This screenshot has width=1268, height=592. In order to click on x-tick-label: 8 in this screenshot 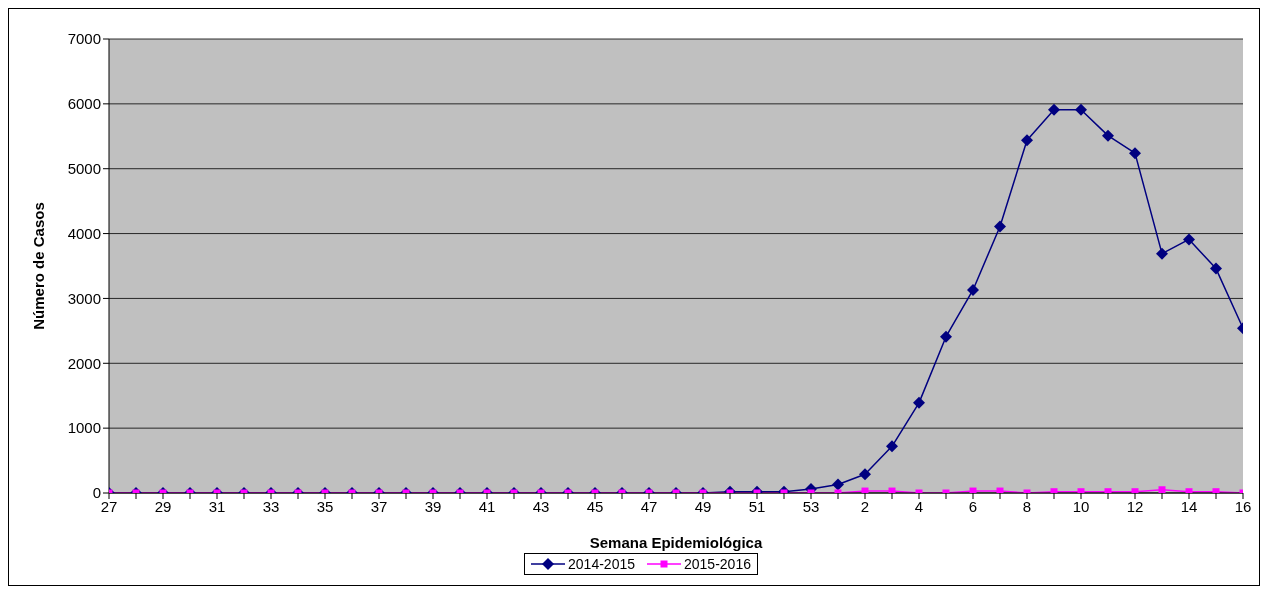, I will do `click(1027, 506)`.